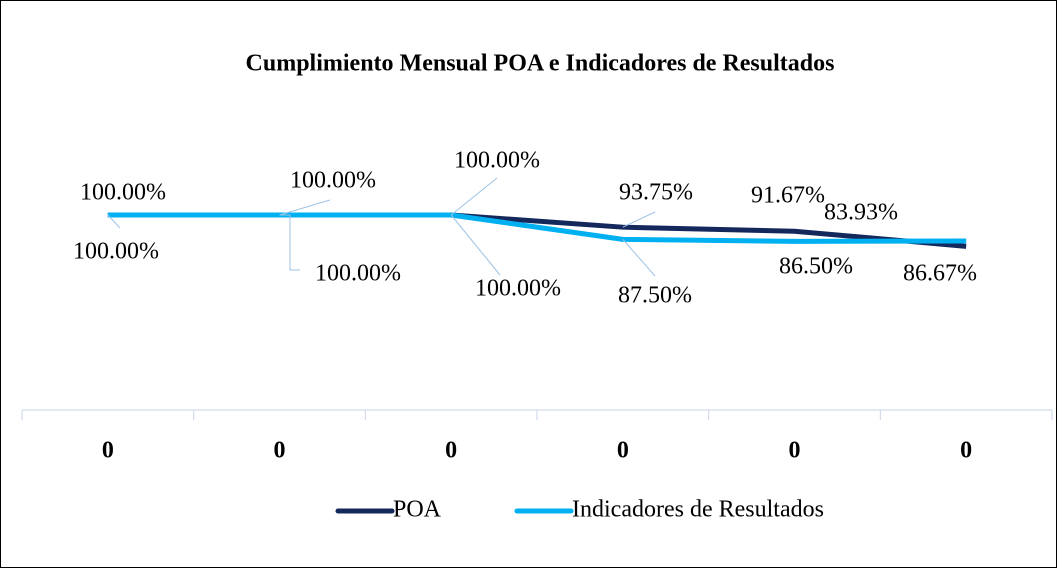 The height and width of the screenshot is (569, 1058). I want to click on line-series, so click(537, 228).